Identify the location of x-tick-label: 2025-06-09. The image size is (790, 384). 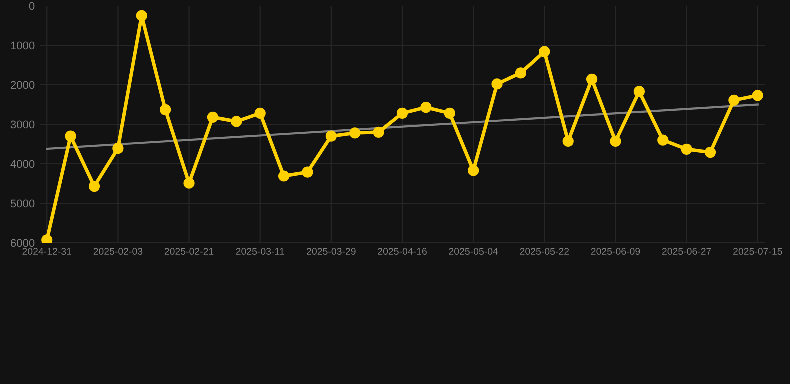
(615, 251).